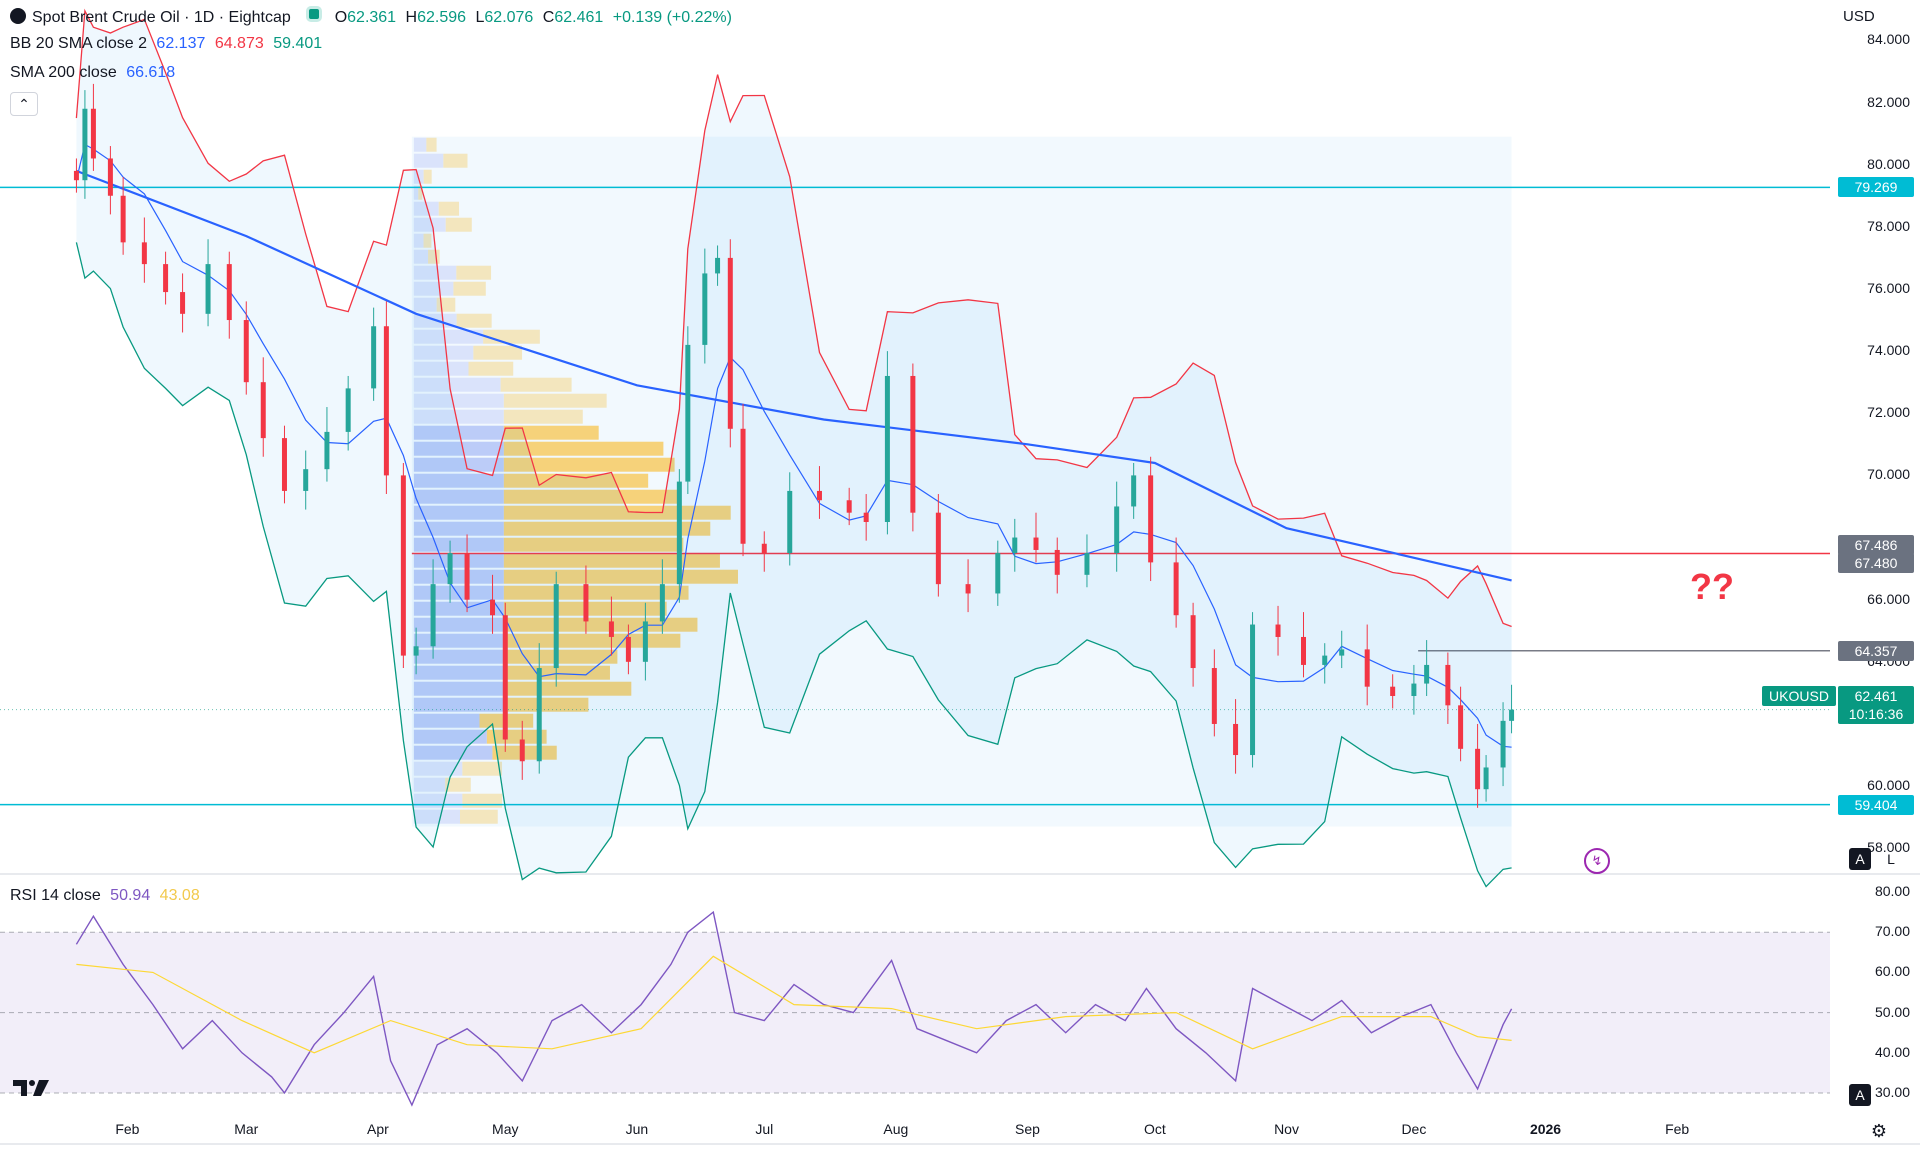 The height and width of the screenshot is (1151, 1920). I want to click on ohlc-low-label: L, so click(480, 17).